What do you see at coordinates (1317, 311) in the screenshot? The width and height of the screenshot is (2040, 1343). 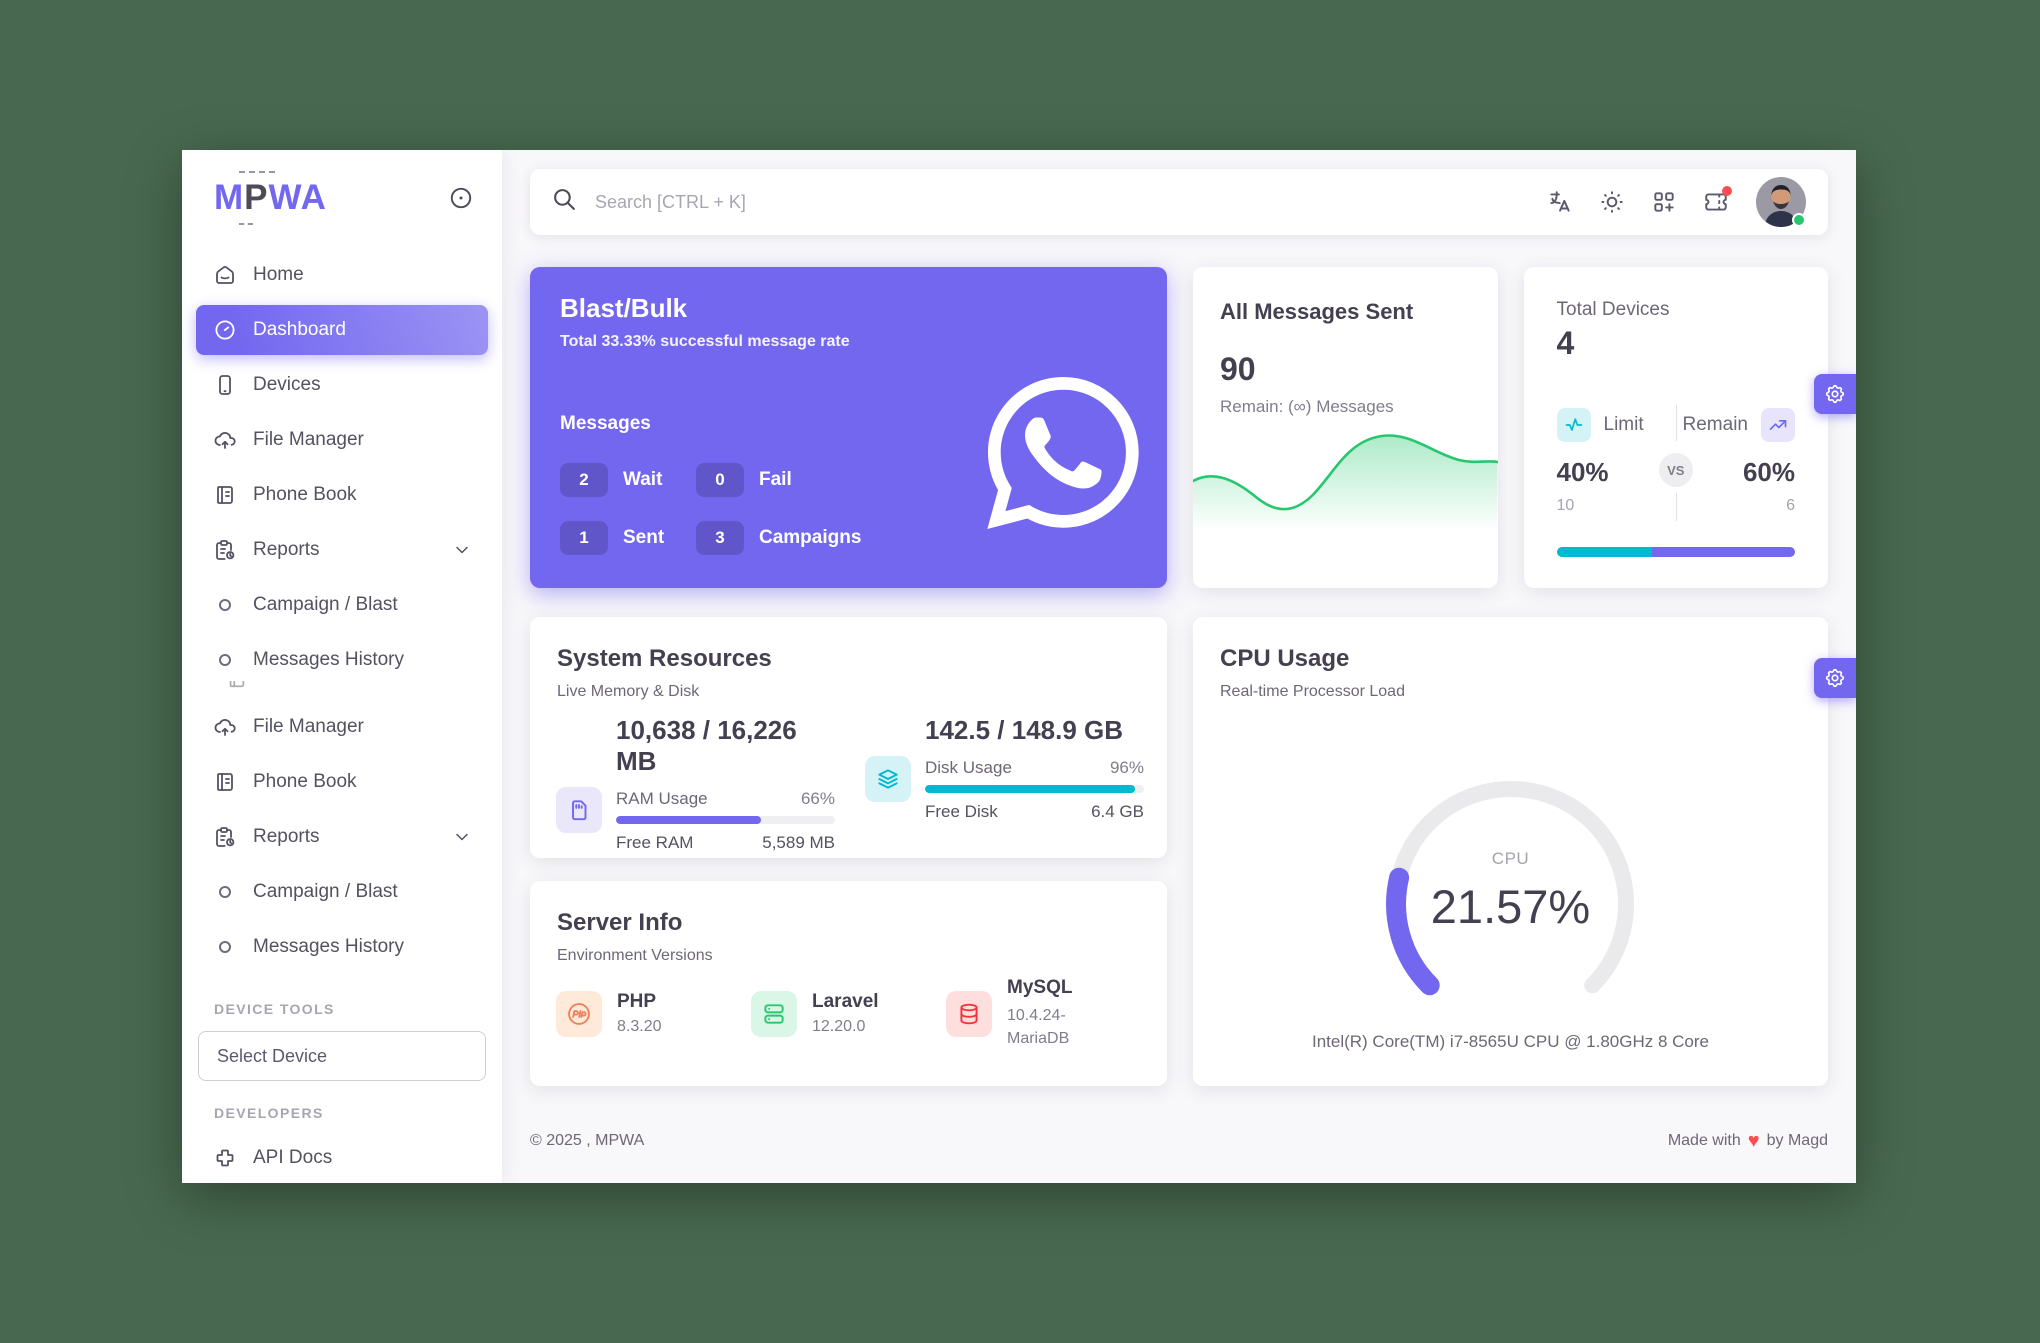 I see `ams-title: All Messages Sent` at bounding box center [1317, 311].